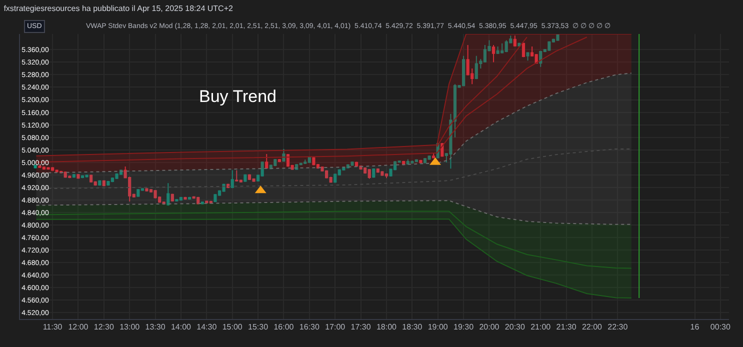  Describe the element at coordinates (720, 327) in the screenshot. I see `x-tick-label: 00:30` at that location.